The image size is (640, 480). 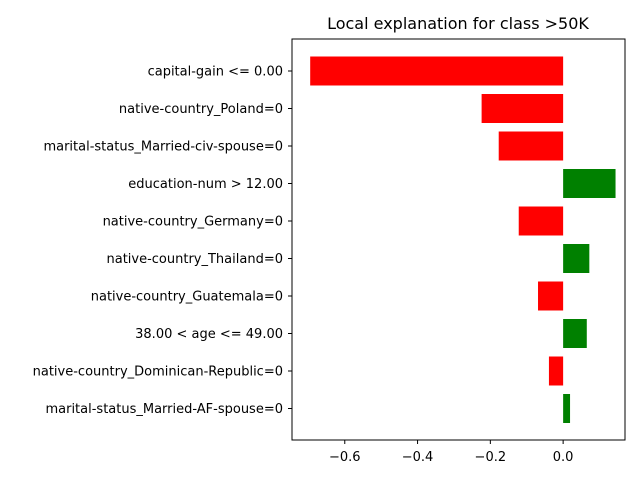 I want to click on x-tick-label: −0.4, so click(x=418, y=457).